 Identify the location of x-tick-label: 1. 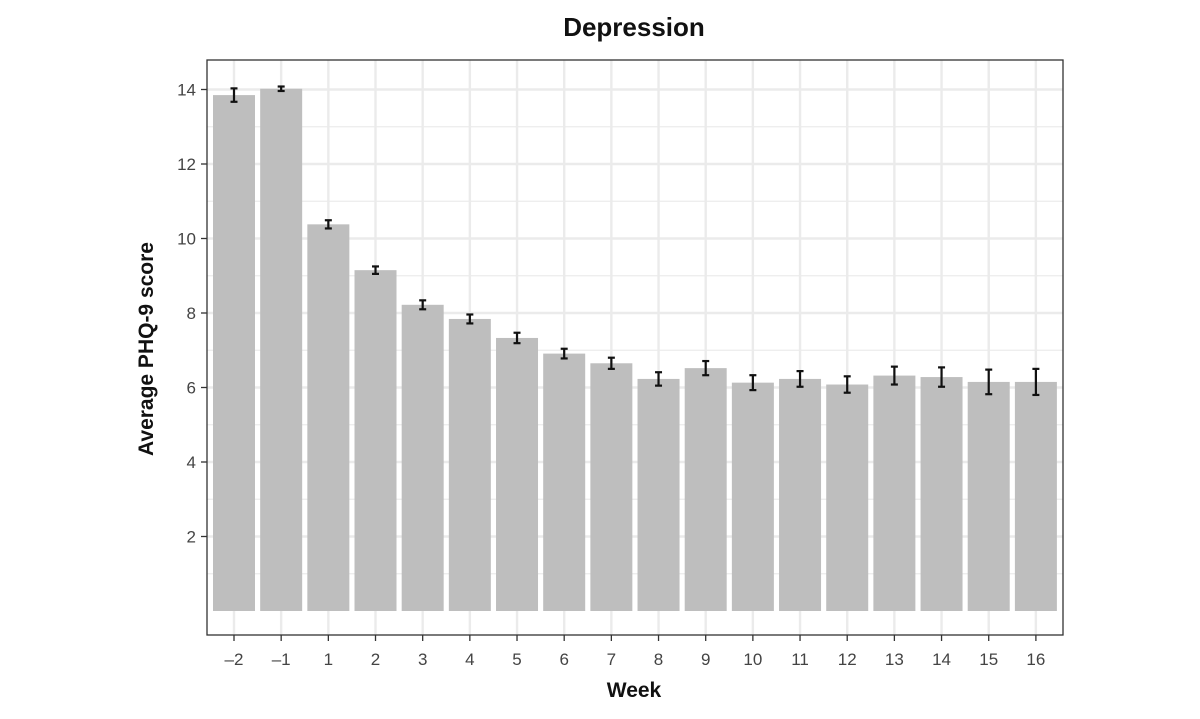
(328, 659).